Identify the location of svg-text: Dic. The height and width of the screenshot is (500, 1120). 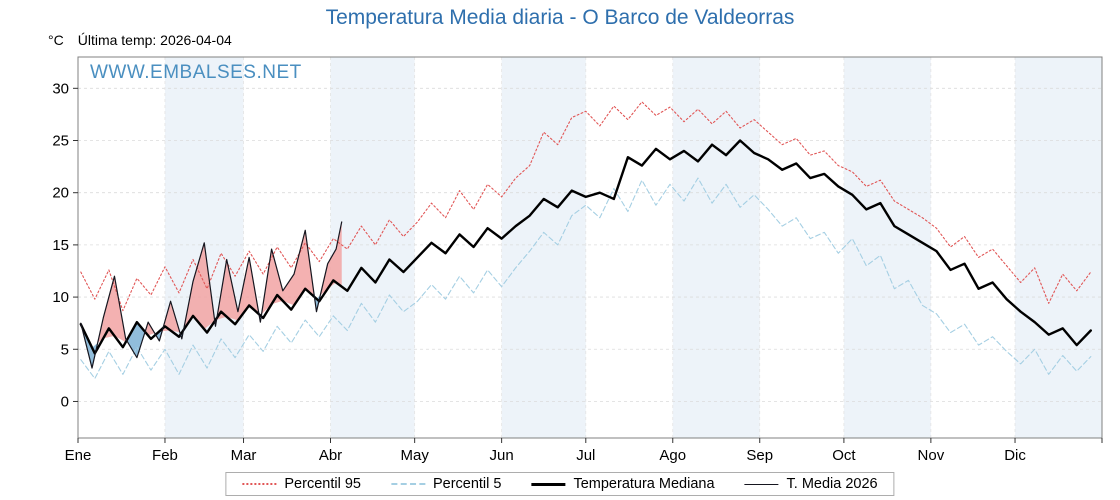
(1015, 455).